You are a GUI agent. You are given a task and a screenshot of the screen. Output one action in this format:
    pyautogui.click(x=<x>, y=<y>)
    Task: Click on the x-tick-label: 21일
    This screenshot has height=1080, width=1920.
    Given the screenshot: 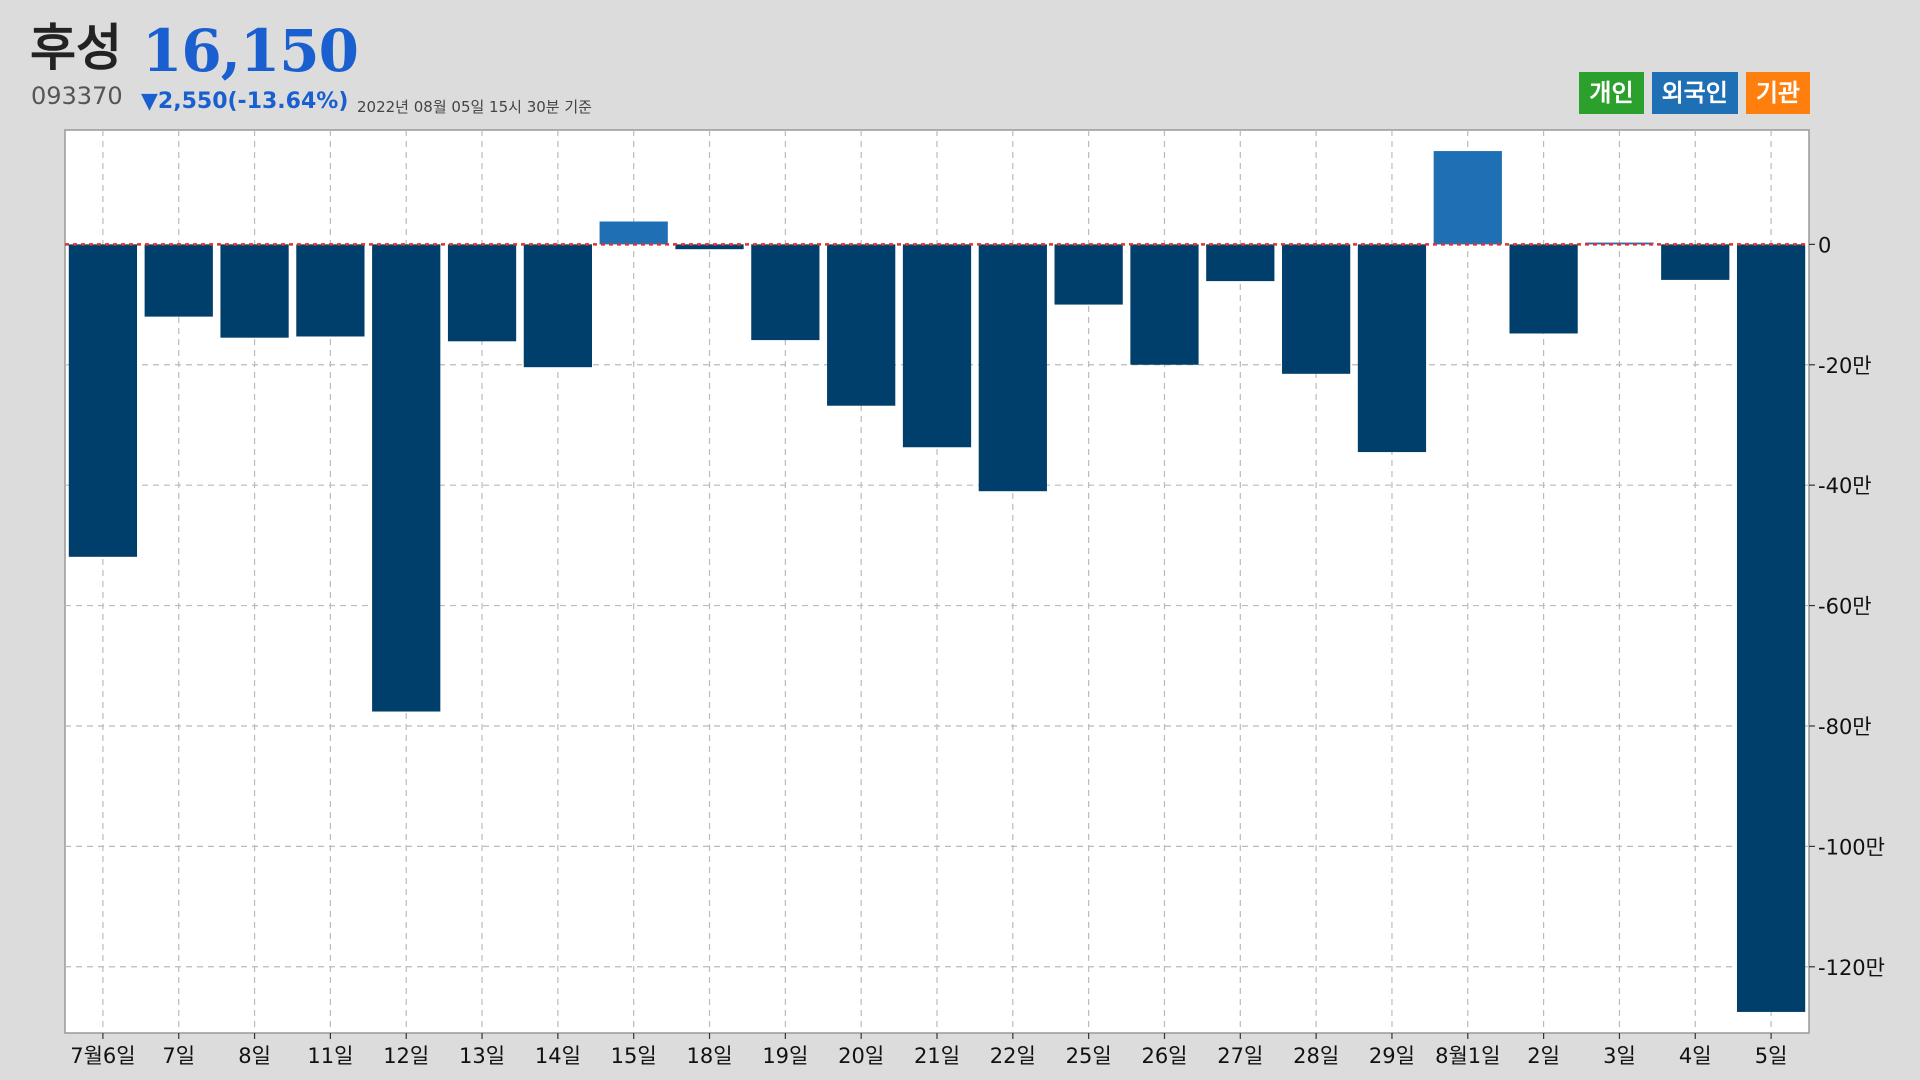 What is the action you would take?
    pyautogui.click(x=937, y=1056)
    